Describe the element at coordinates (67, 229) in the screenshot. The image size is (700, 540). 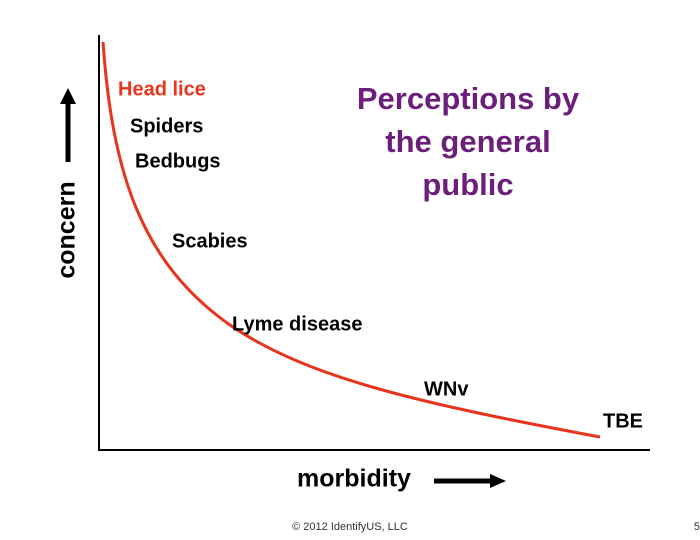
I see `y-axis-label: concern` at that location.